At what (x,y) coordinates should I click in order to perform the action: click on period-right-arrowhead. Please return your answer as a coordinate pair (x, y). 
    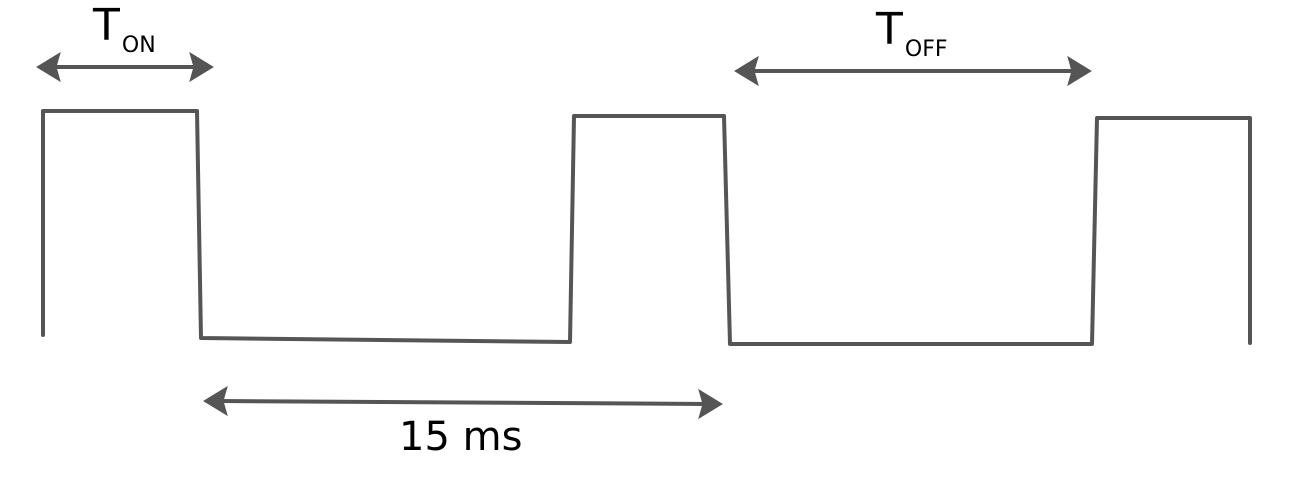
    Looking at the image, I should click on (710, 404).